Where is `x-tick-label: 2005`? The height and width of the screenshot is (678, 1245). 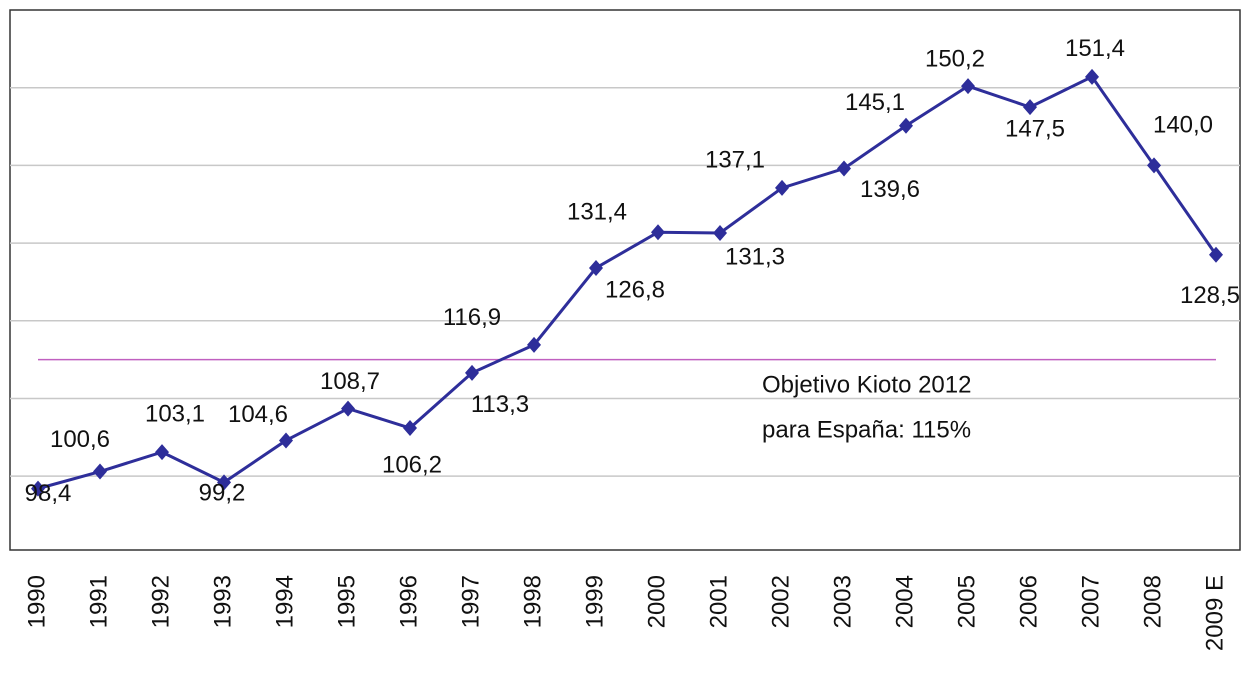
x-tick-label: 2005 is located at coordinates (966, 601).